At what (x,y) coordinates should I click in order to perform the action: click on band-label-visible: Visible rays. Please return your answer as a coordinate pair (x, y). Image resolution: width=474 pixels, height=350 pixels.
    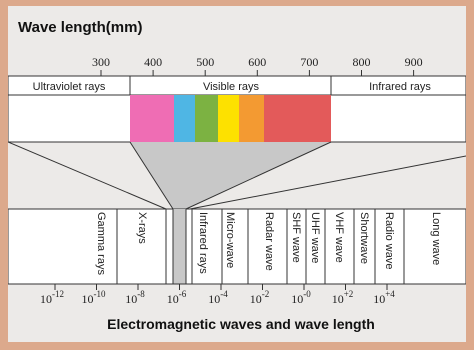
    Looking at the image, I should click on (231, 87).